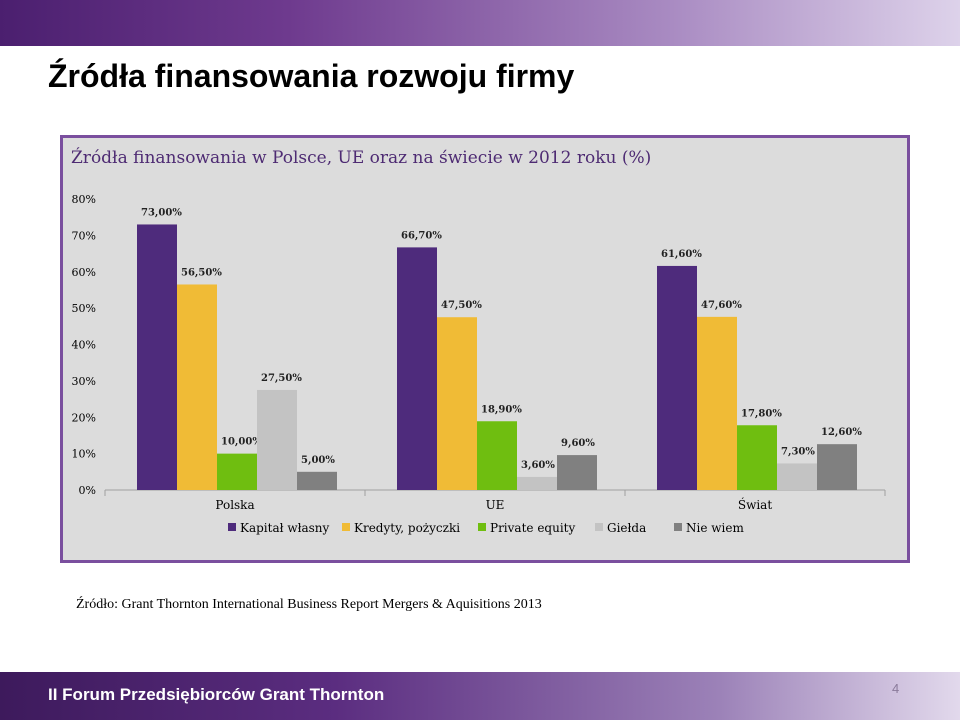 This screenshot has height=720, width=960. I want to click on y-tick-label: 50%, so click(84, 308).